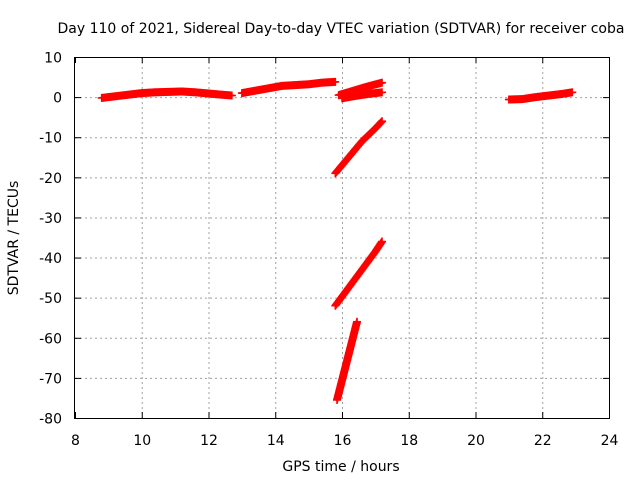  Describe the element at coordinates (50, 379) in the screenshot. I see `y-tick-label: -70` at that location.